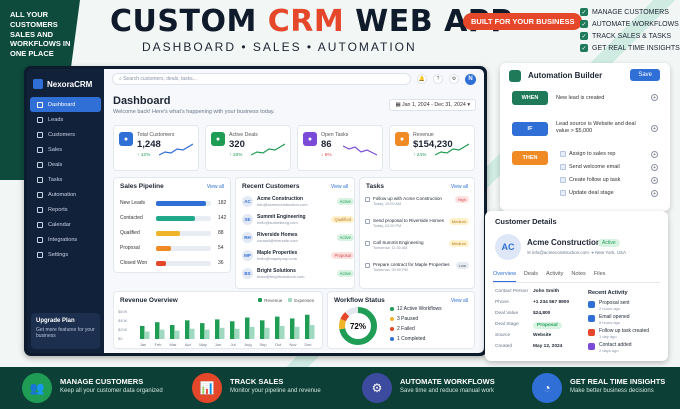 This screenshot has width=680, height=409. I want to click on stat-value: 320, so click(237, 144).